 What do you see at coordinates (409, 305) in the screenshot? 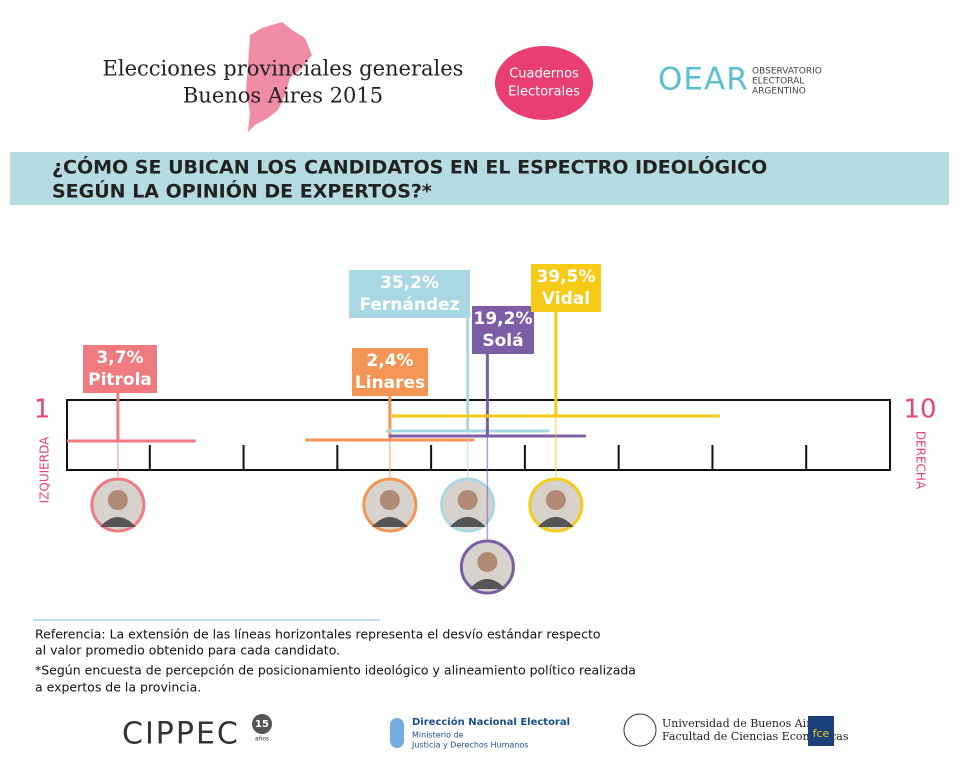
I see `candidate-name: Fernández` at bounding box center [409, 305].